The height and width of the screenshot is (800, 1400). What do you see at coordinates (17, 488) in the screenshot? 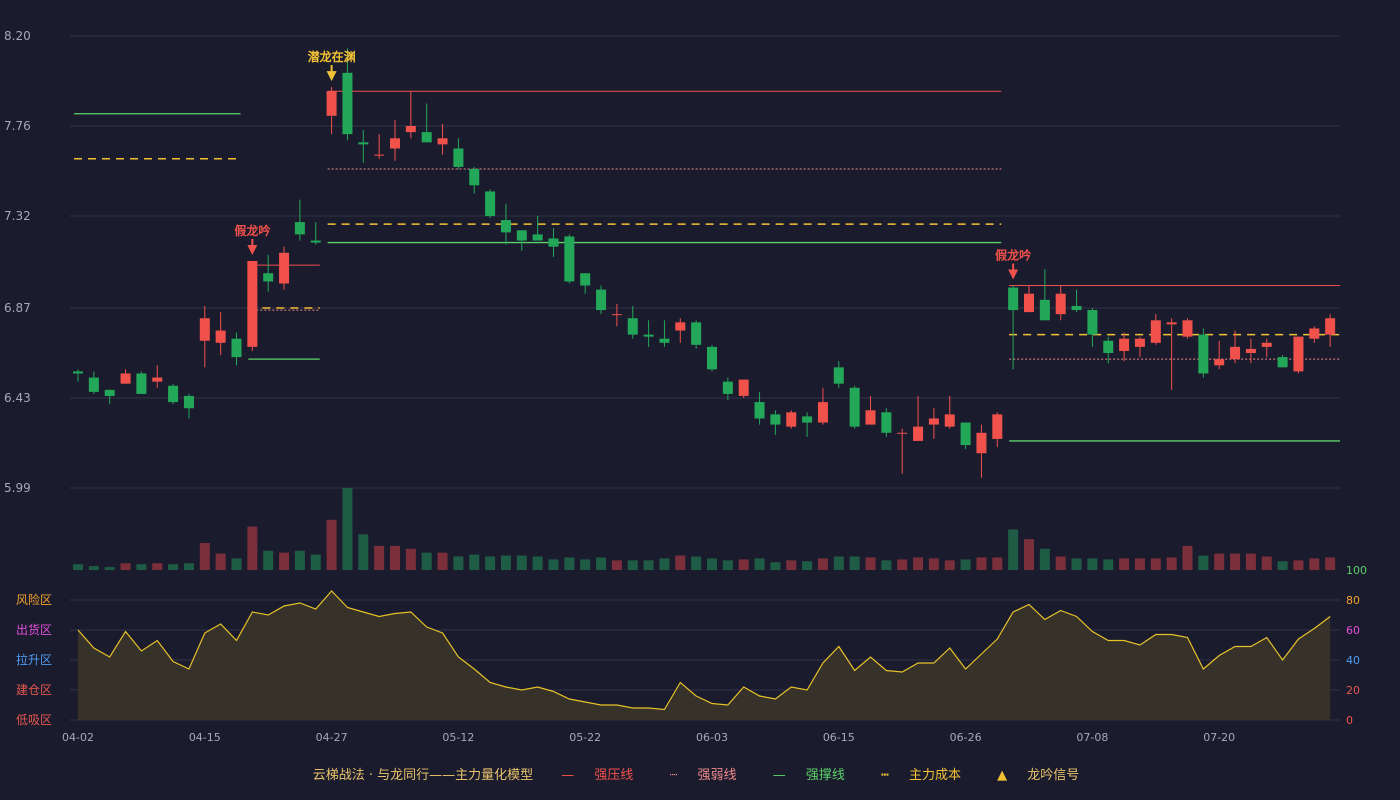
I see `price-tick-label: 5.99` at bounding box center [17, 488].